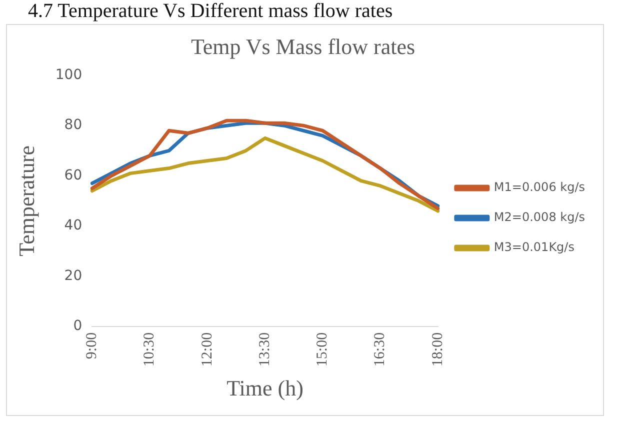 The image size is (620, 421). Describe the element at coordinates (77, 326) in the screenshot. I see `y-tick-label: 0` at that location.